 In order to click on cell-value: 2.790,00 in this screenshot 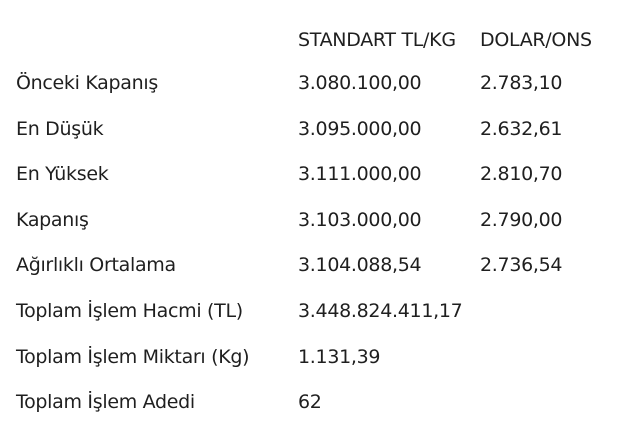, I will do `click(521, 219)`.